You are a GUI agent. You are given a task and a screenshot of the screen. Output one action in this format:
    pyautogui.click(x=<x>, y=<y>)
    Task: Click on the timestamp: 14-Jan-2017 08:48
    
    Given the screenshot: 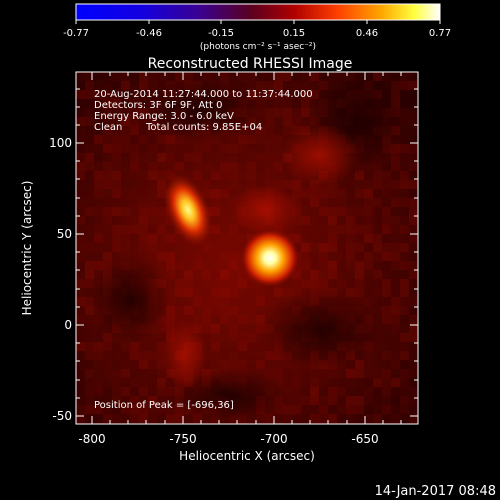 What is the action you would take?
    pyautogui.click(x=435, y=491)
    